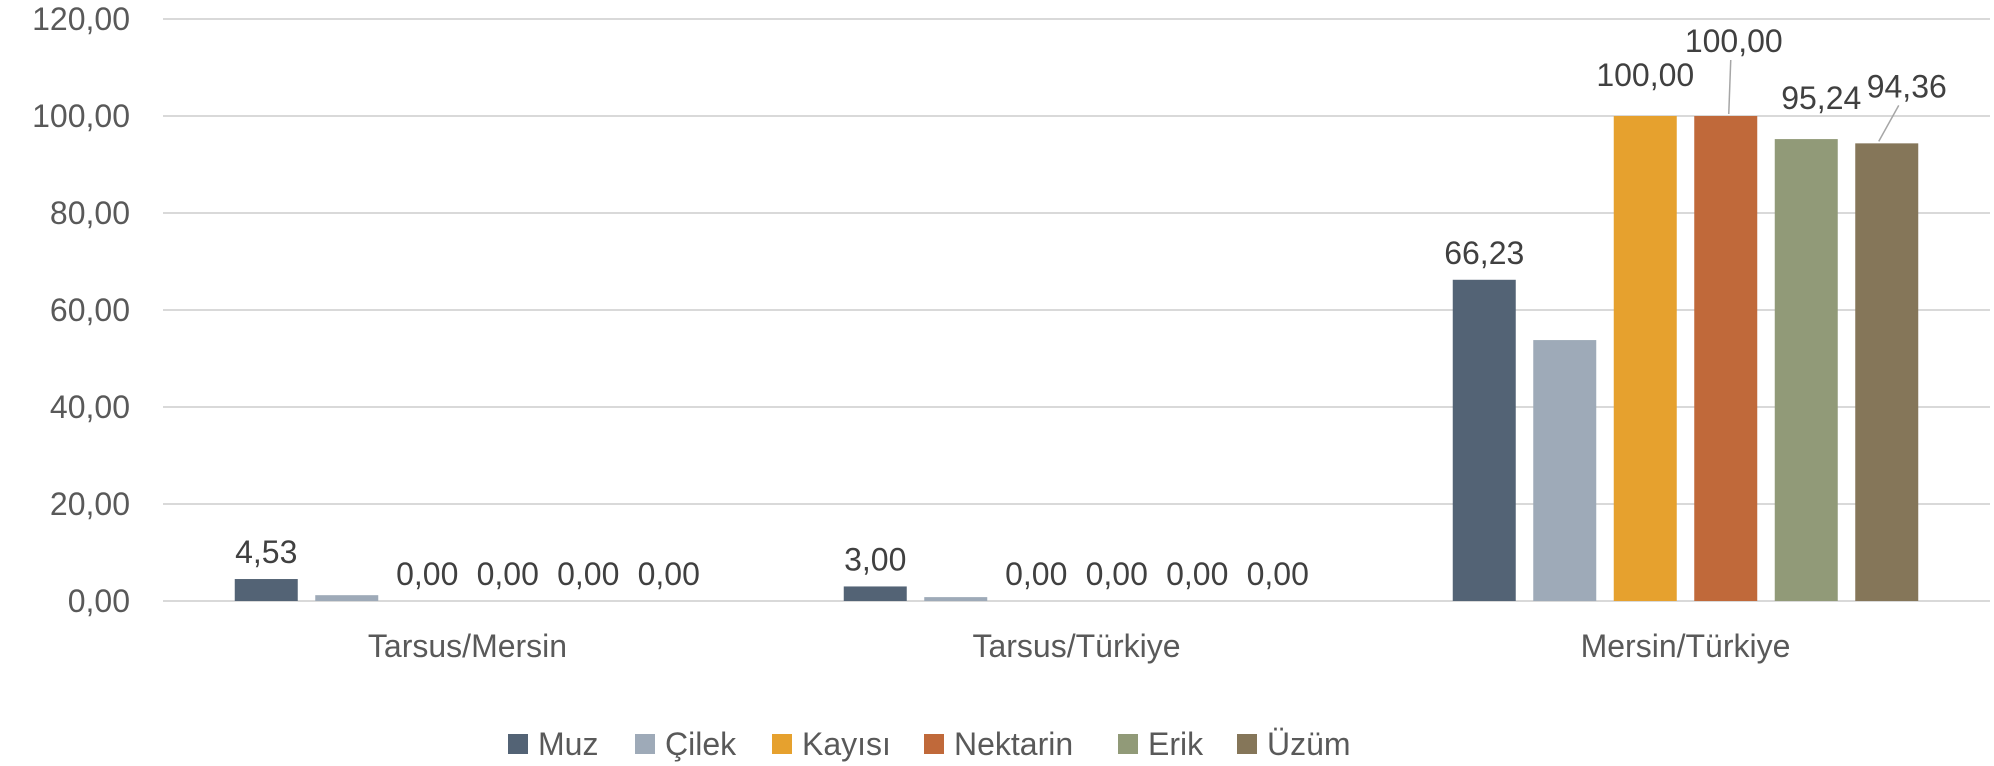  Describe the element at coordinates (90, 407) in the screenshot. I see `y-tick-label: 40,00` at that location.